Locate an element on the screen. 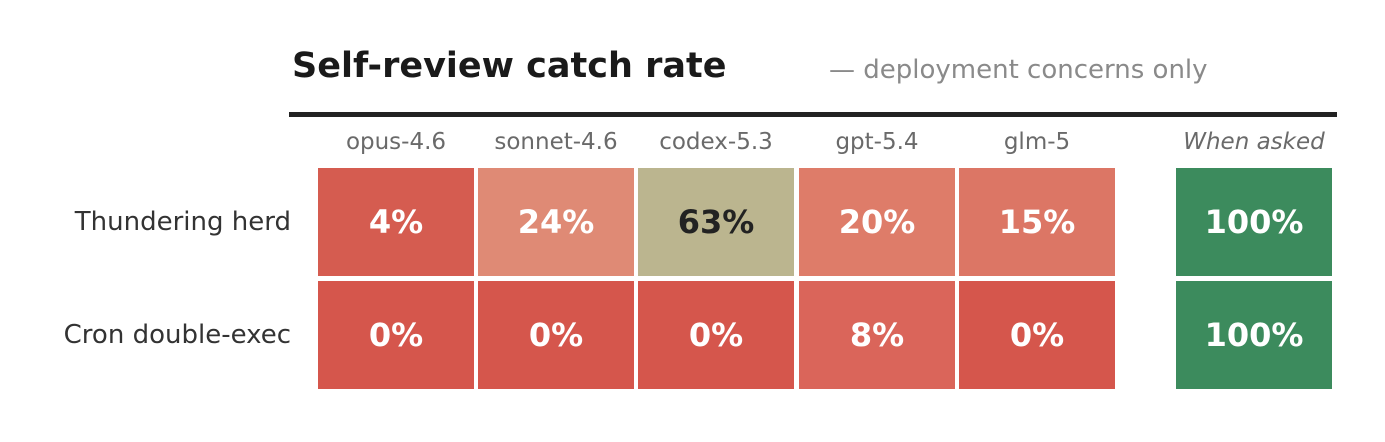  column-header: opus-4.6 is located at coordinates (396, 142).